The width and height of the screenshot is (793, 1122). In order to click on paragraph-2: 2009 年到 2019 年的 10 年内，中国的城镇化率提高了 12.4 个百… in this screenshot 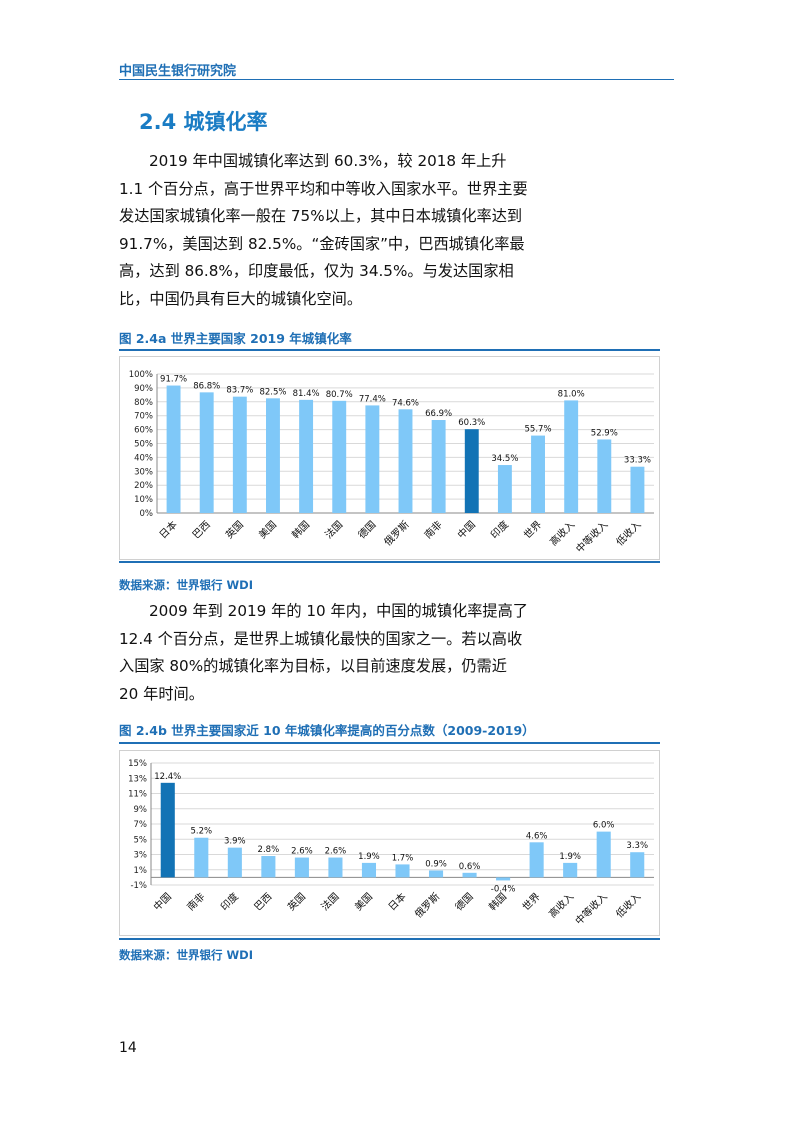, I will do `click(324, 653)`.